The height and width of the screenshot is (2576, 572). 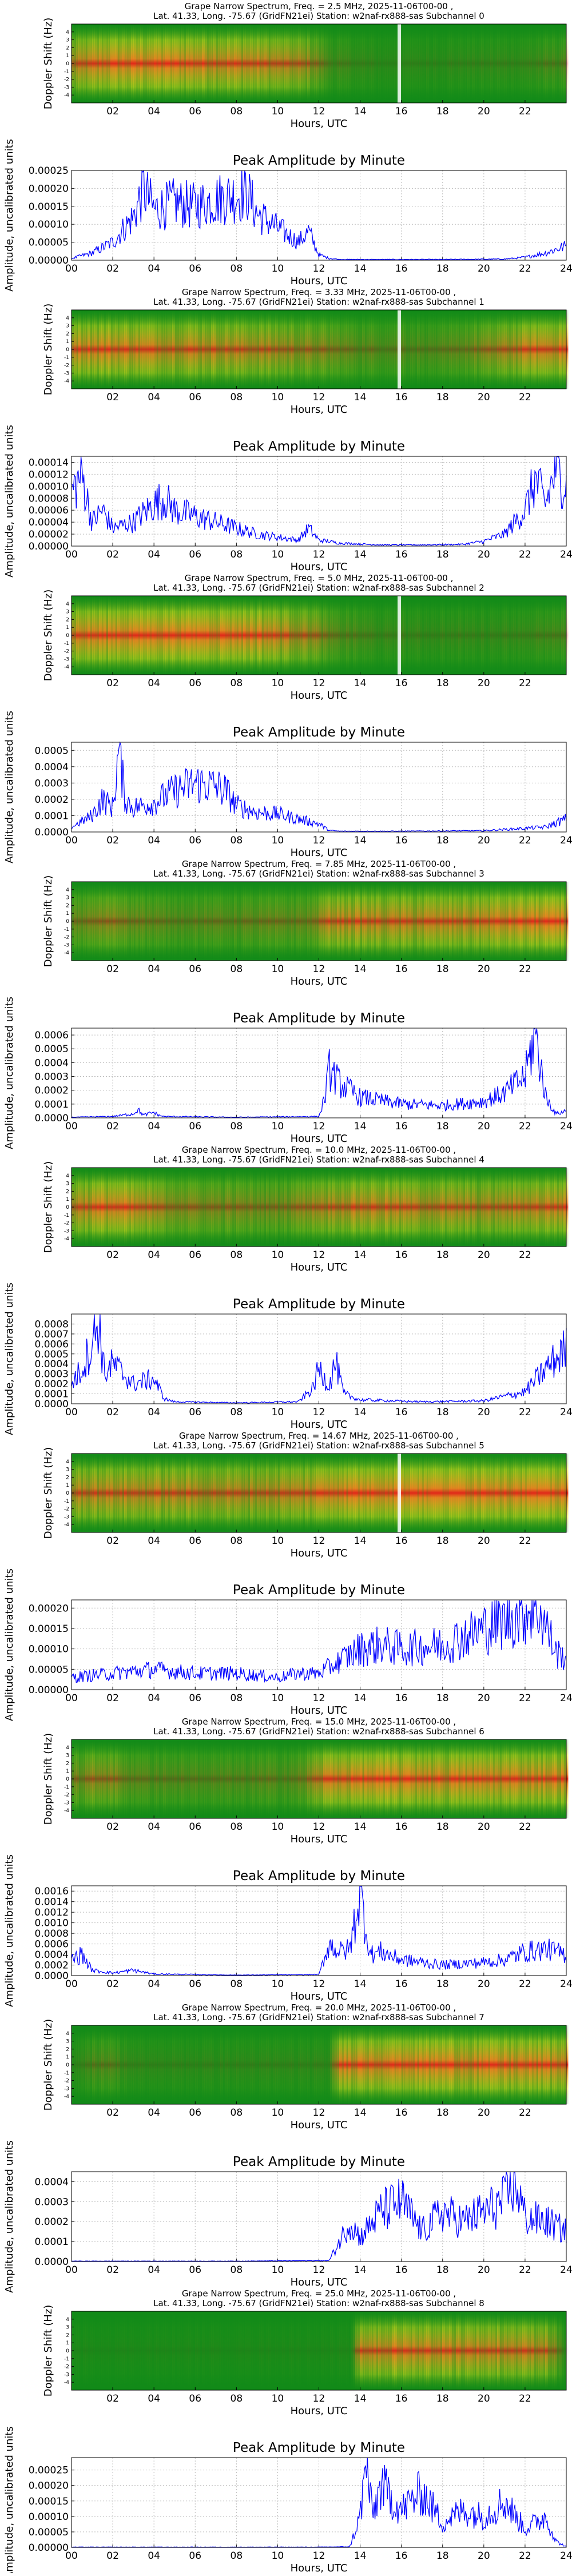 What do you see at coordinates (71, 268) in the screenshot?
I see `x-tick-label: 00` at bounding box center [71, 268].